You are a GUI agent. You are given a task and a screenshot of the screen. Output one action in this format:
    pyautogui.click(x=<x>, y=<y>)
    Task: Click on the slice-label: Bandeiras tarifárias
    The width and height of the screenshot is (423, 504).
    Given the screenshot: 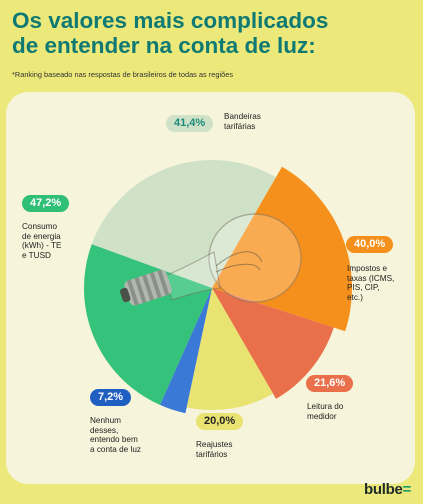 What is the action you would take?
    pyautogui.click(x=242, y=121)
    